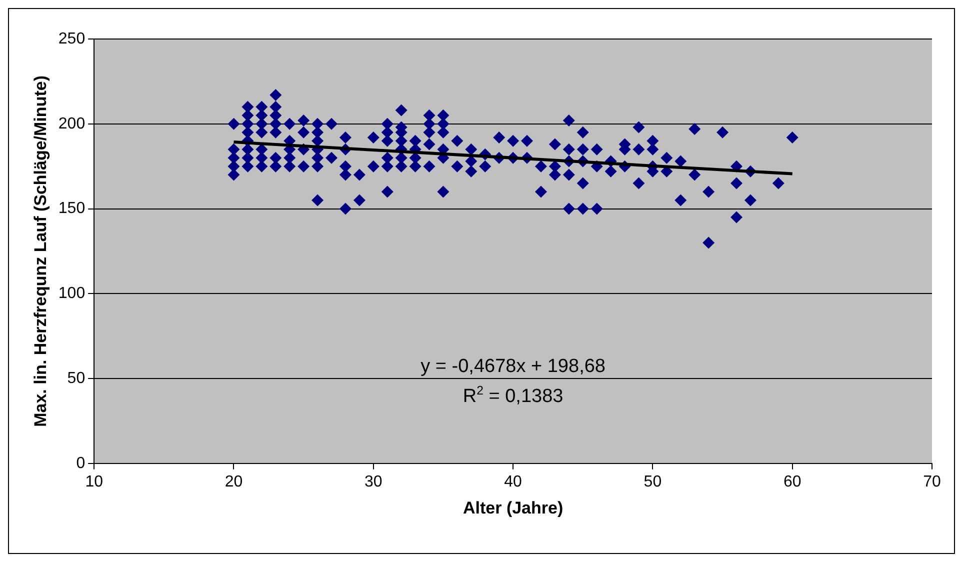 The height and width of the screenshot is (562, 965). What do you see at coordinates (932, 481) in the screenshot?
I see `x-tick-label: 70` at bounding box center [932, 481].